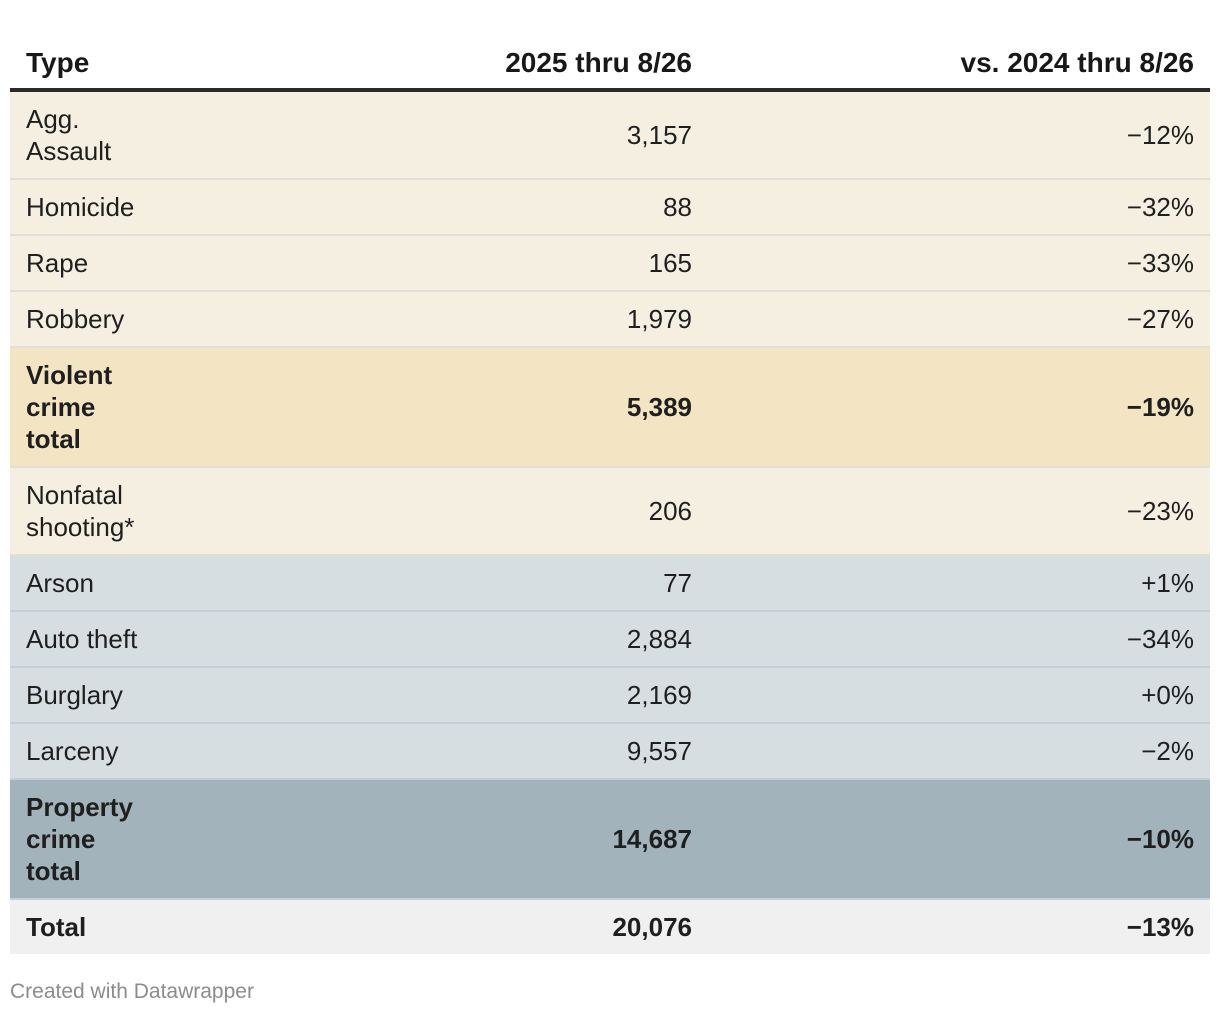  Describe the element at coordinates (240, 65) in the screenshot. I see `column-header-type: Type` at that location.